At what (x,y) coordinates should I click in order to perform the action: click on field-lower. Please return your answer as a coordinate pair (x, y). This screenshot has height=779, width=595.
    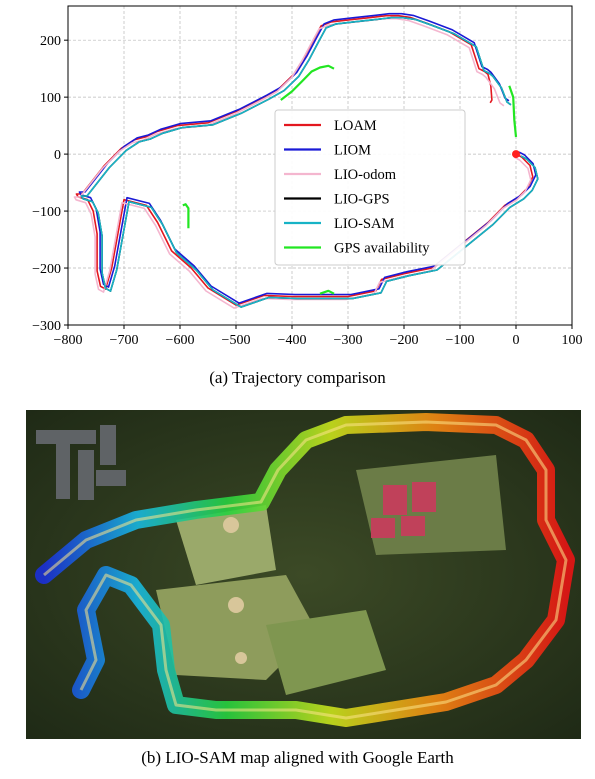
    Looking at the image, I should click on (326, 652).